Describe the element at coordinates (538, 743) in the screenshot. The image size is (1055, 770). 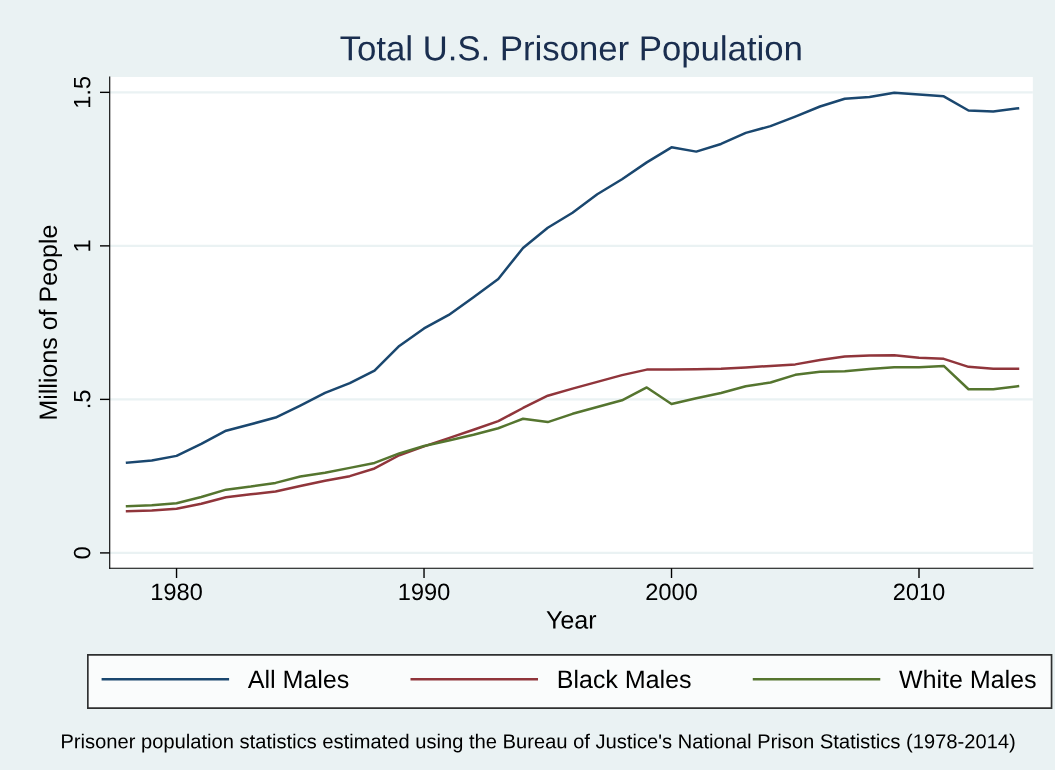
I see `text: Prisoner population statistics estimated using the Bureau of Justice's National Prison Statistics (1978-2014)` at that location.